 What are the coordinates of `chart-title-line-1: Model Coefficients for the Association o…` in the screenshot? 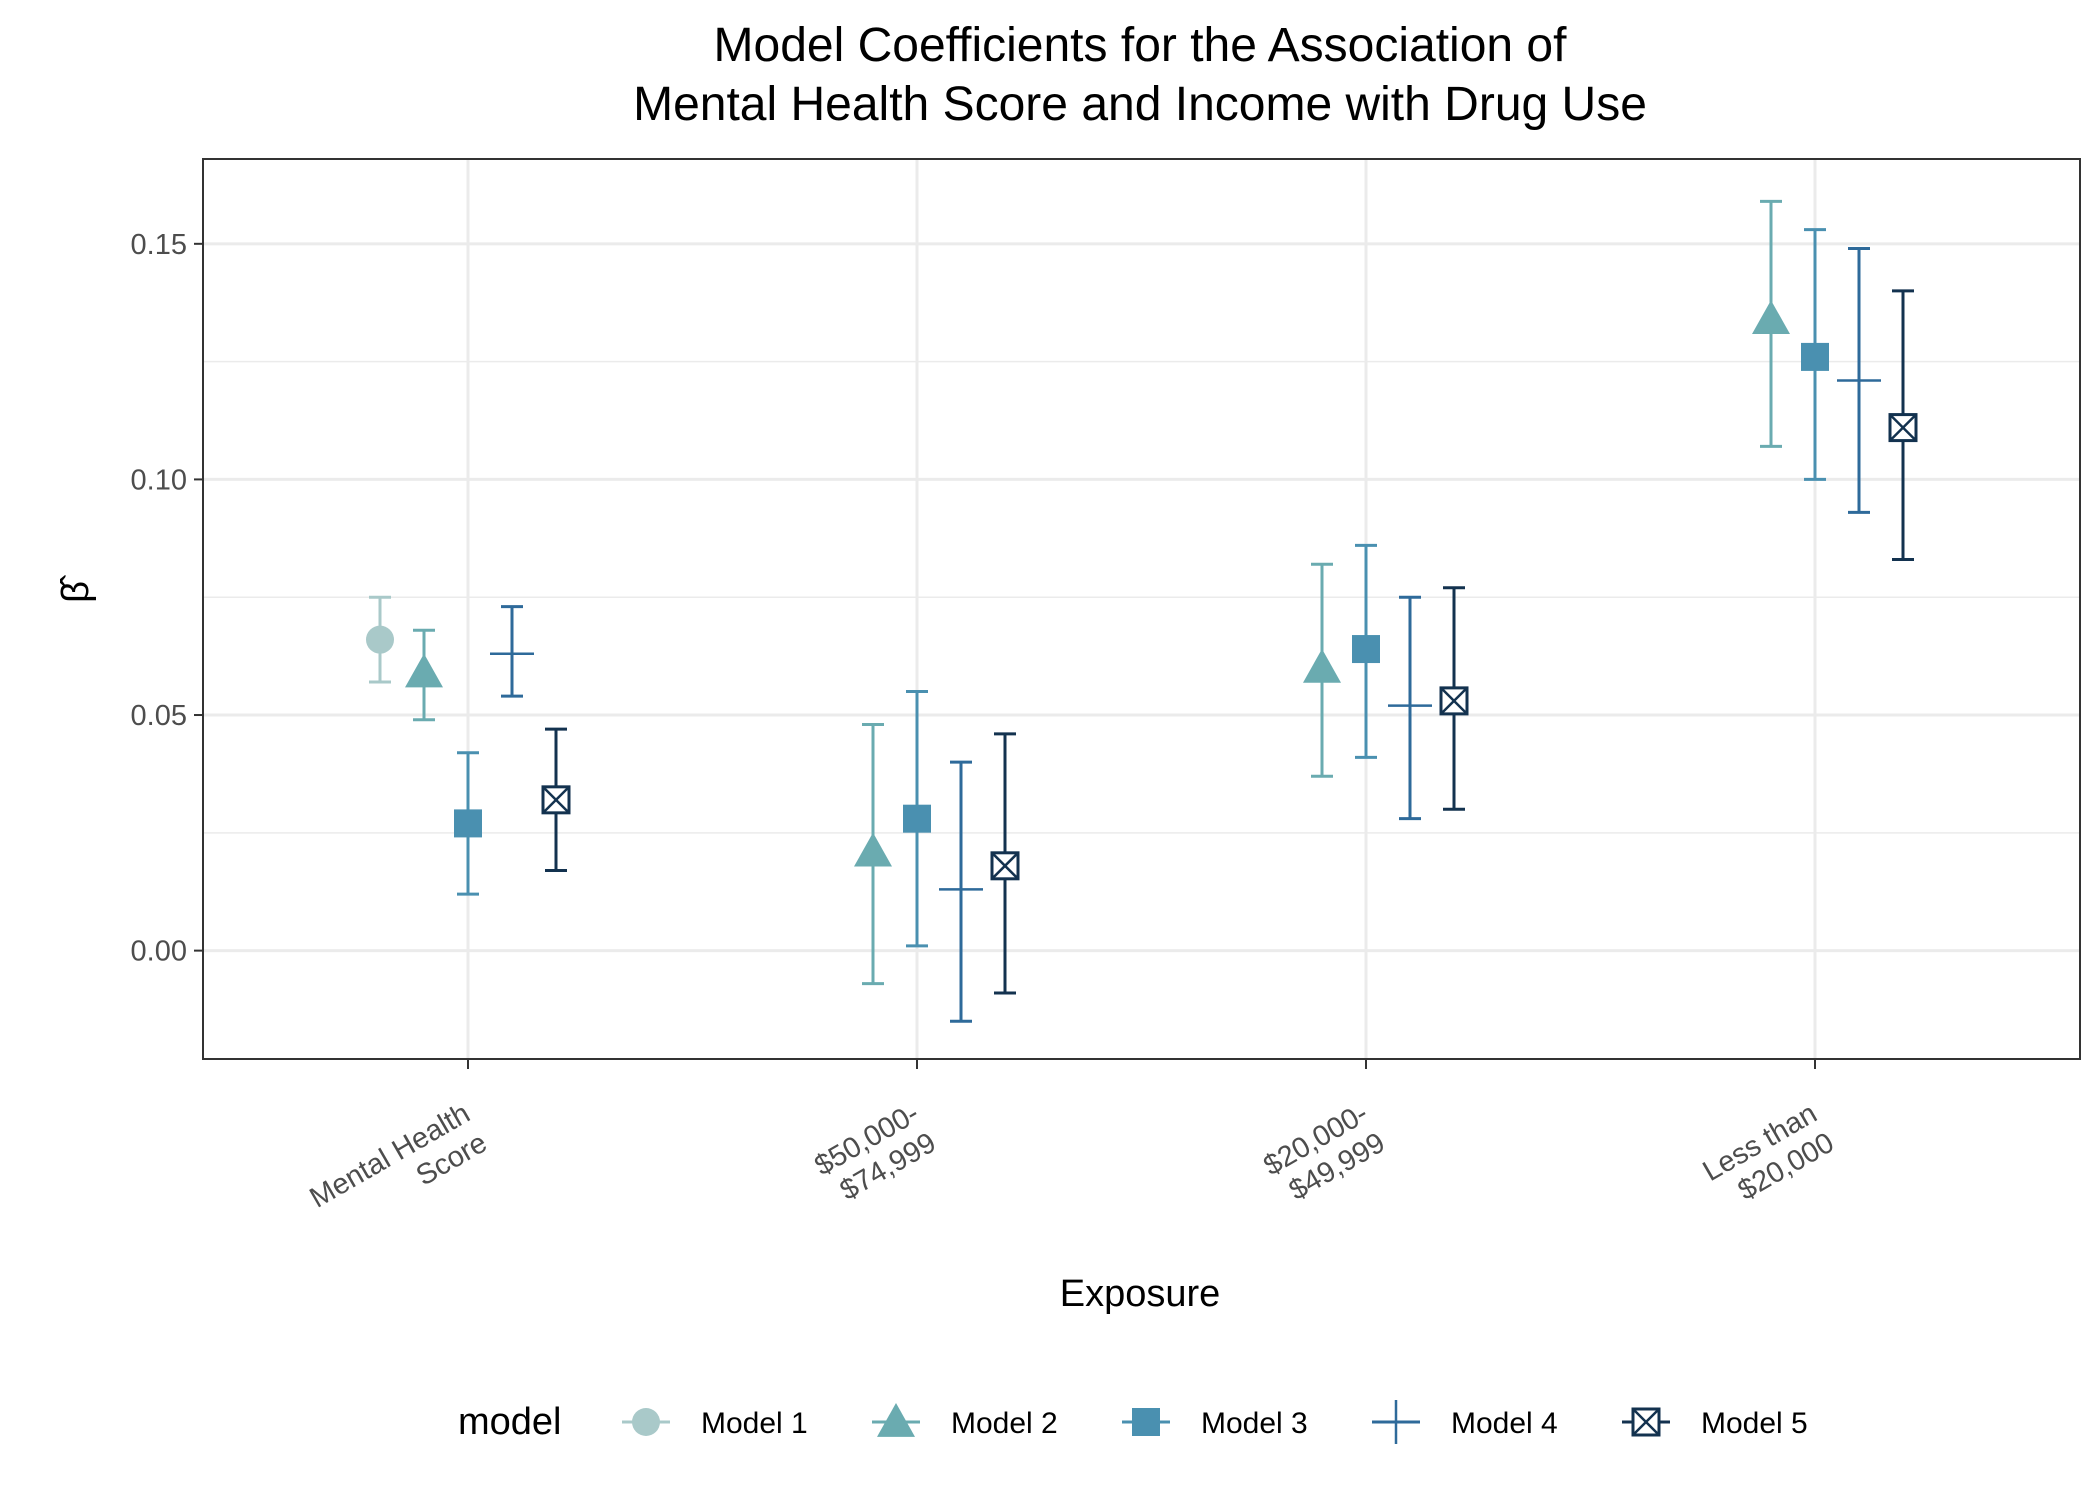 It's located at (1141, 45).